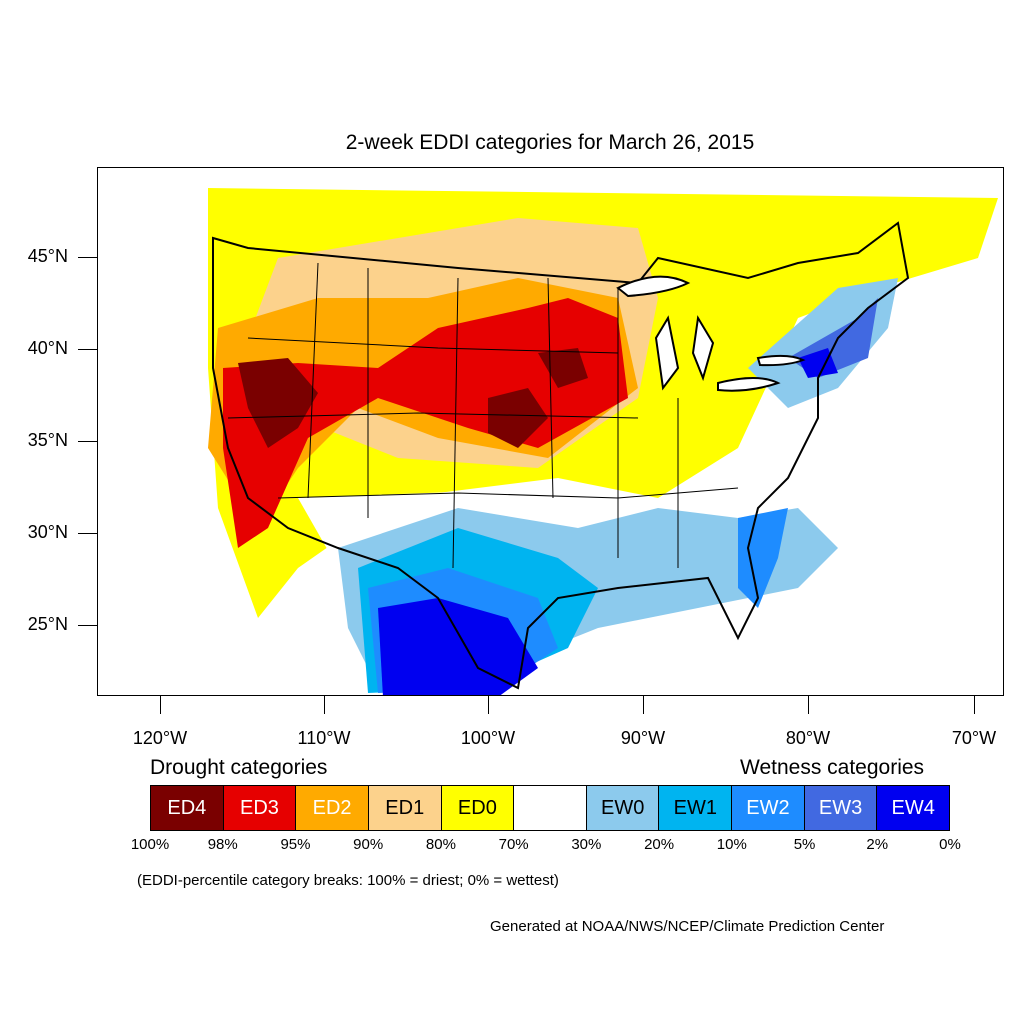 The image size is (1024, 1024). Describe the element at coordinates (425, 423) in the screenshot. I see `region-ed3` at that location.